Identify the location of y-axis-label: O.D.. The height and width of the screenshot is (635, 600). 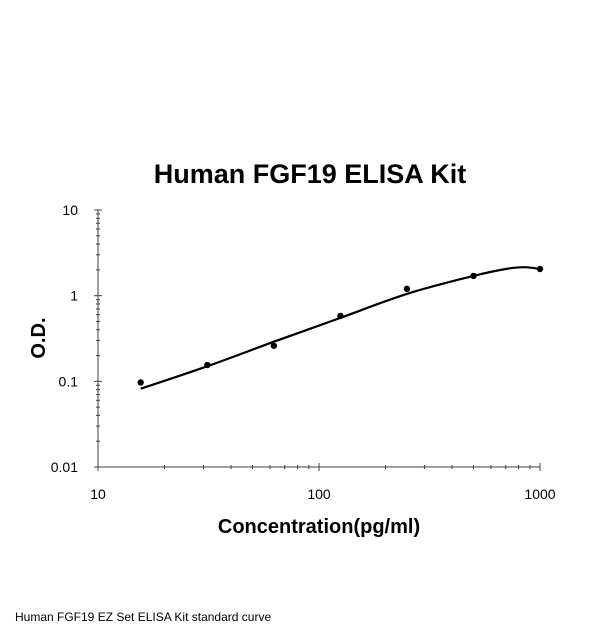
(39, 337).